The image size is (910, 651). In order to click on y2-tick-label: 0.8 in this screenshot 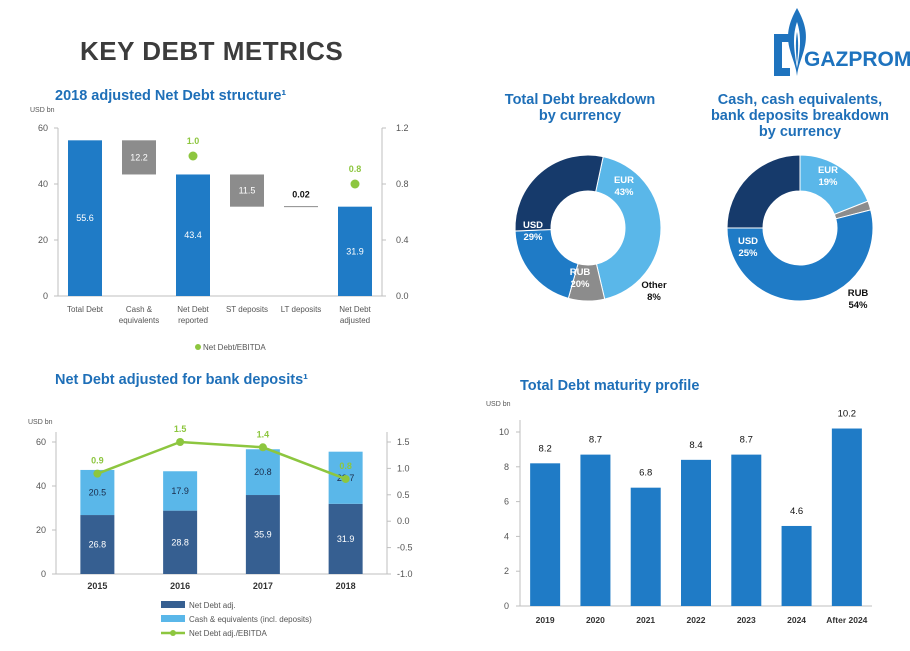, I will do `click(402, 184)`.